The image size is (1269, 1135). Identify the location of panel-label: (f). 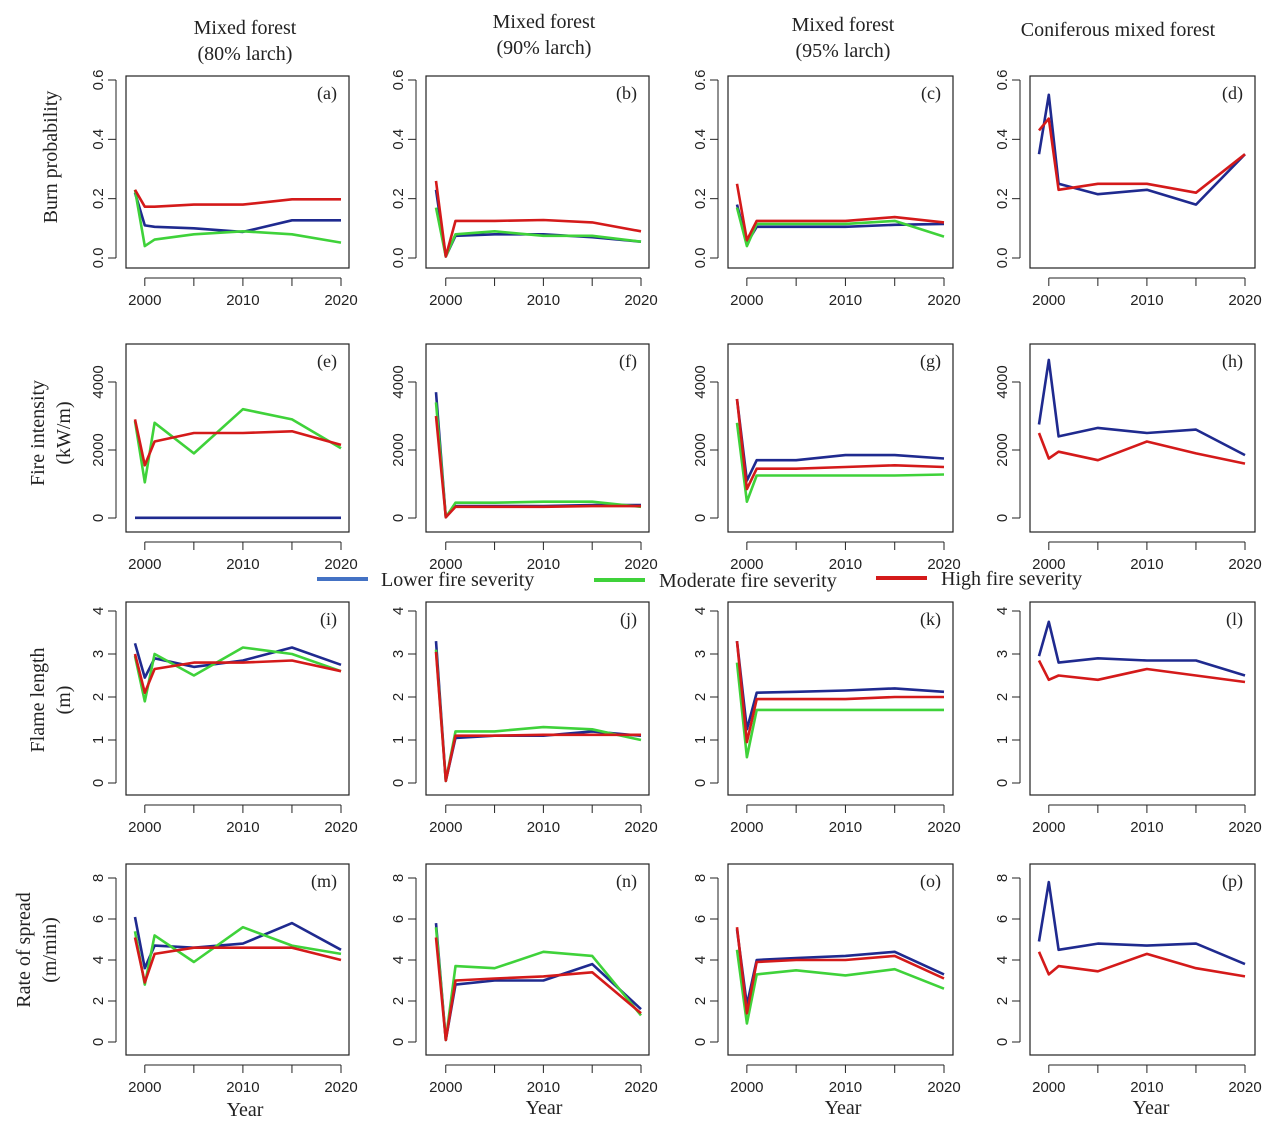
(628, 361).